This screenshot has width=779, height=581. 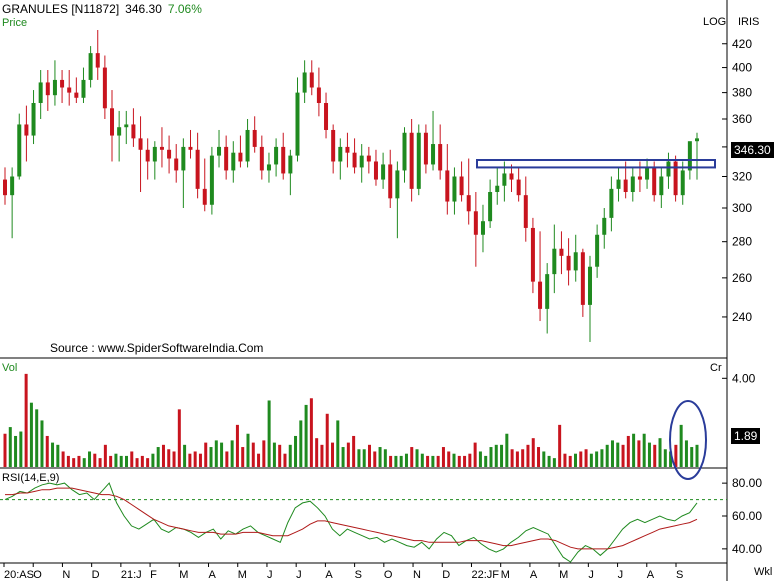 What do you see at coordinates (351, 518) in the screenshot?
I see `rsi-signal-line` at bounding box center [351, 518].